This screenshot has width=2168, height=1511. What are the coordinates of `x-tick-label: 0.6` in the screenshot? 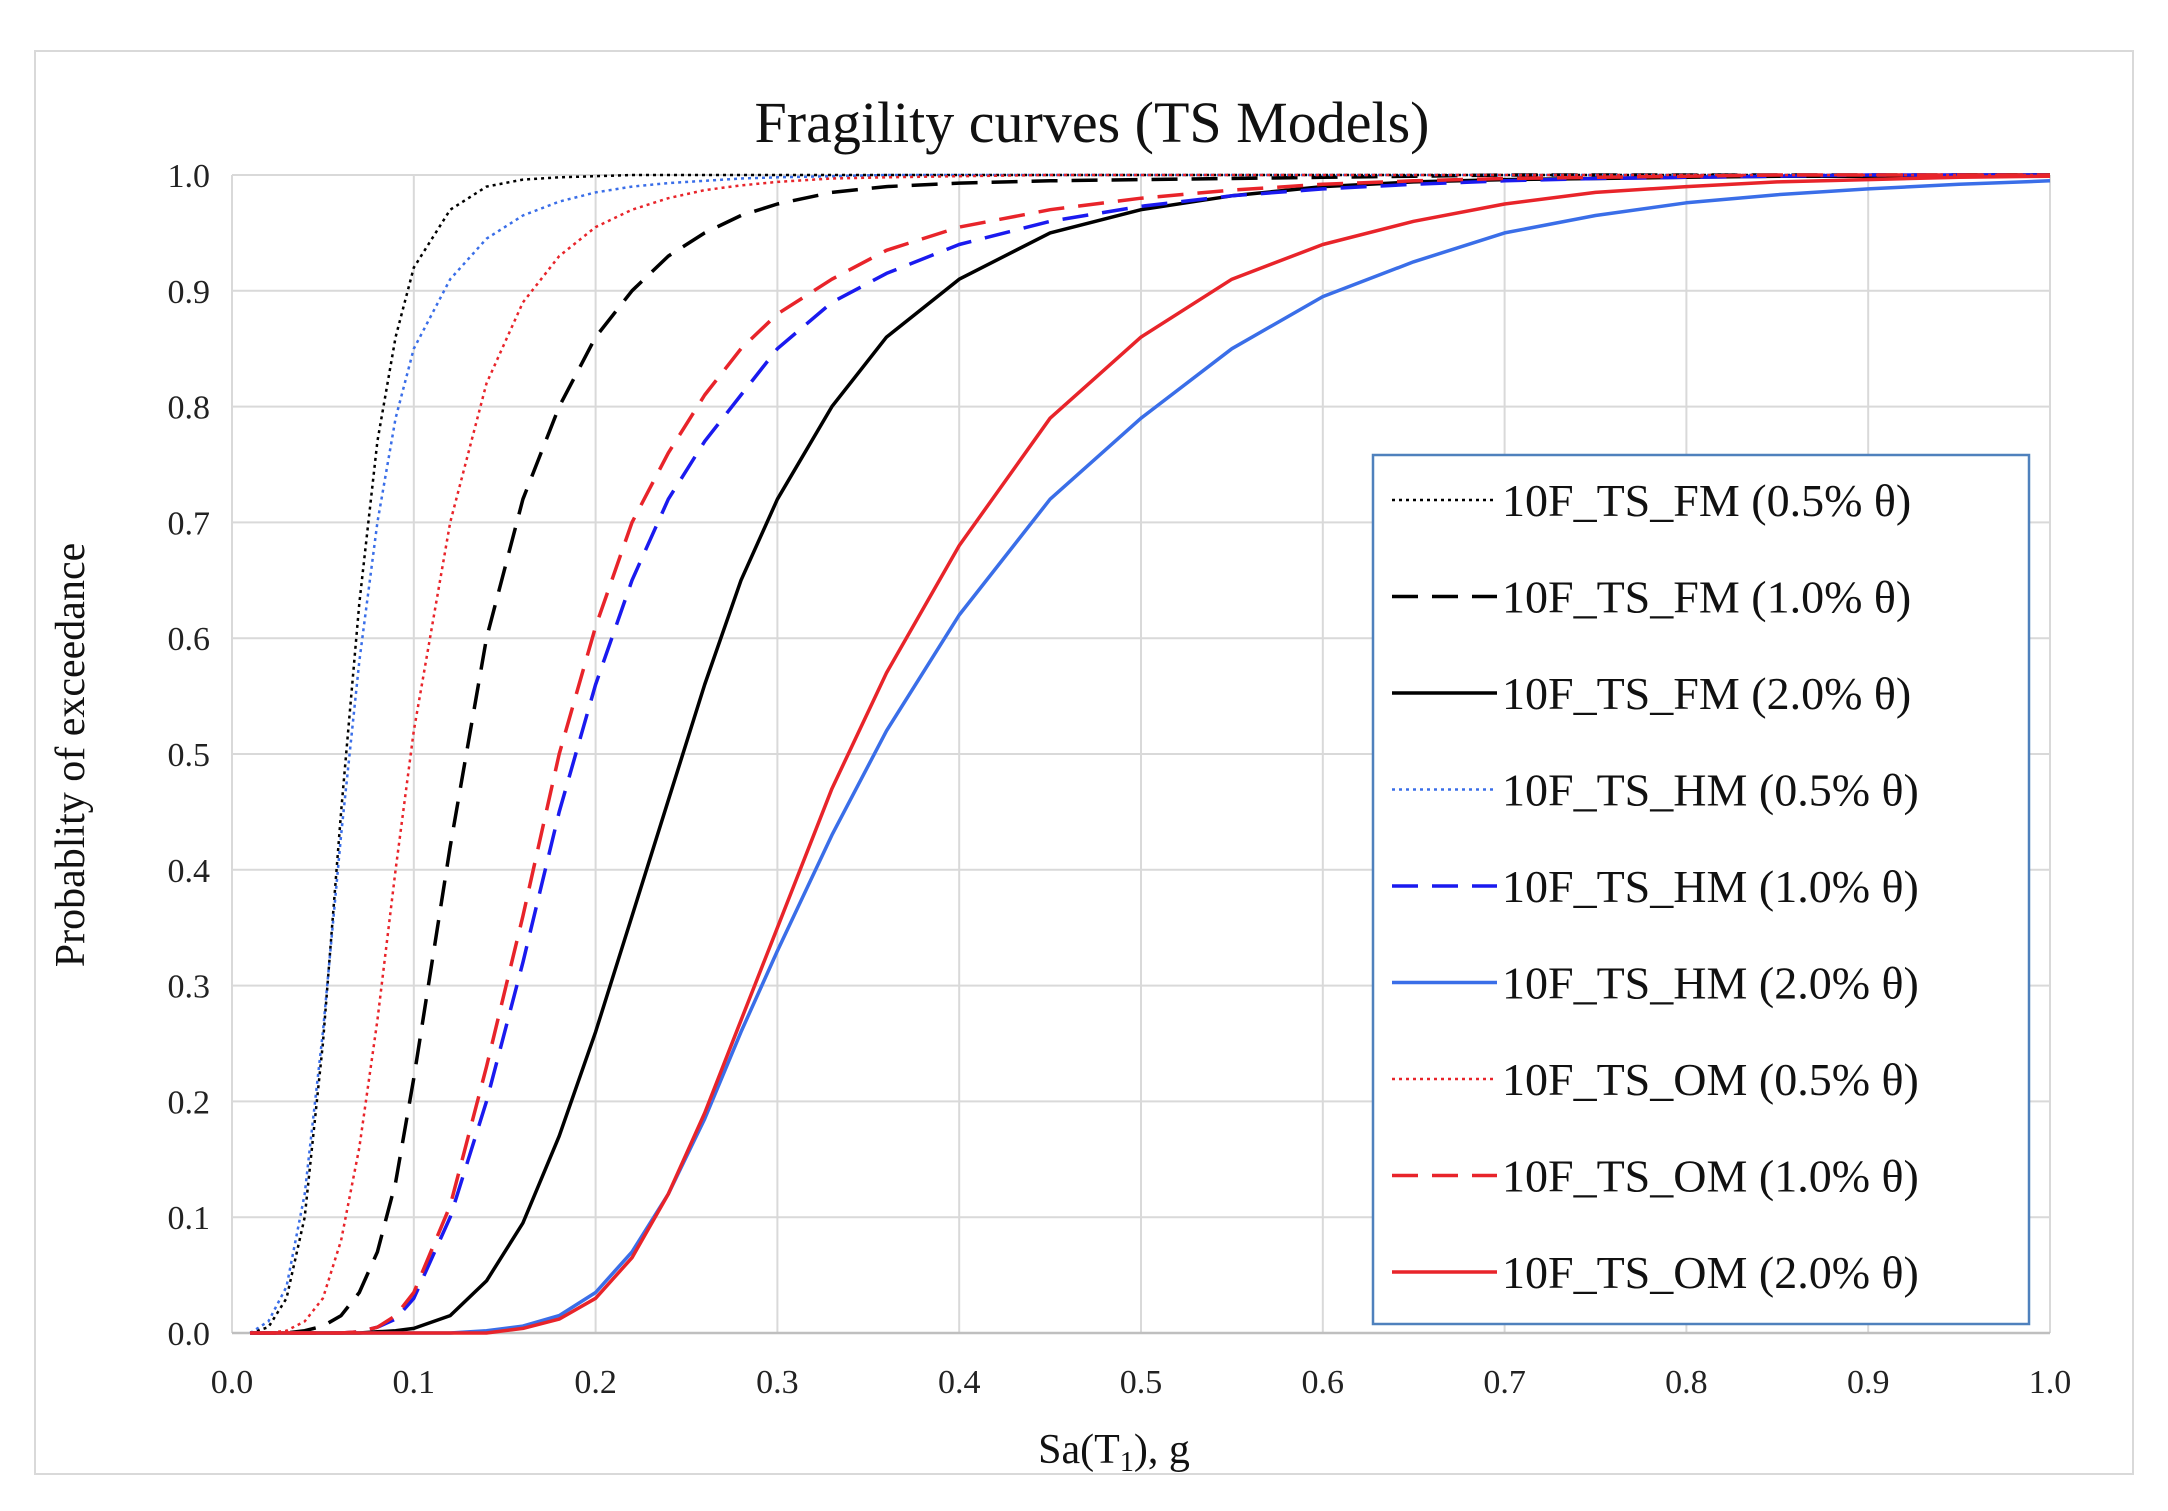 It's located at (1323, 1382).